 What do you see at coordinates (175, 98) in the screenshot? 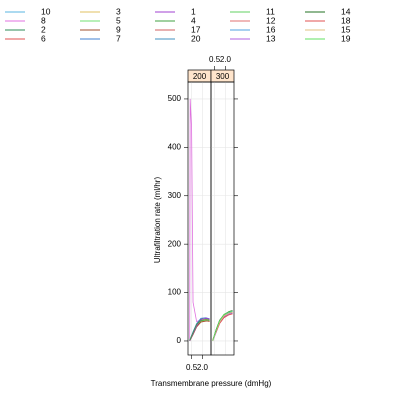
I see `y-tick-label: 500` at bounding box center [175, 98].